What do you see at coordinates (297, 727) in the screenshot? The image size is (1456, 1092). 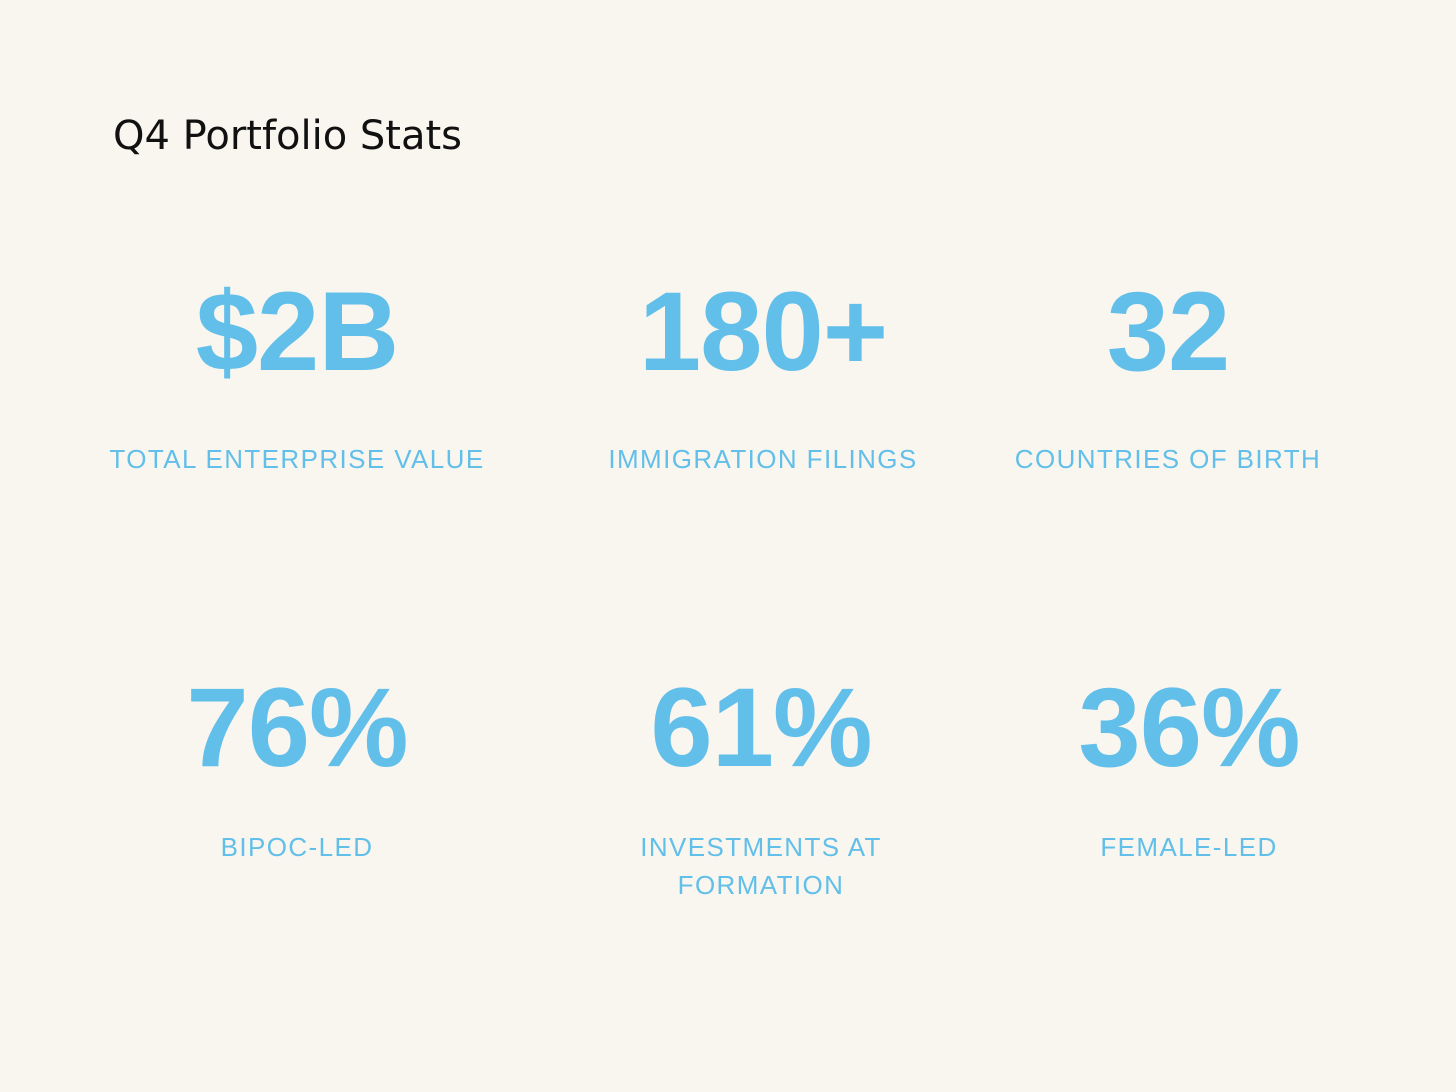 I see `stat-value: 76%` at bounding box center [297, 727].